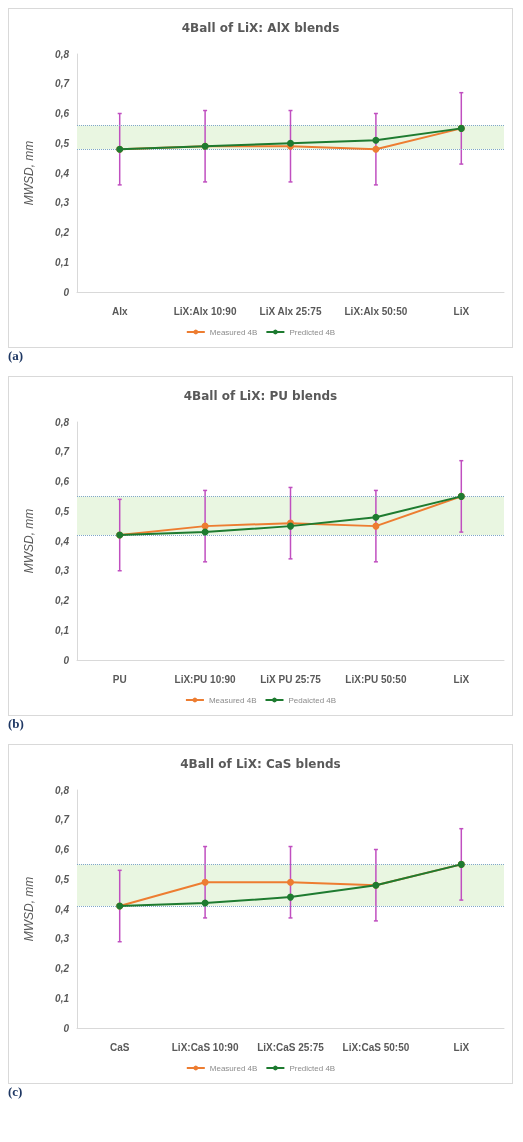 This screenshot has width=523, height=1142. I want to click on x-tick-label: CaS, so click(119, 1047).